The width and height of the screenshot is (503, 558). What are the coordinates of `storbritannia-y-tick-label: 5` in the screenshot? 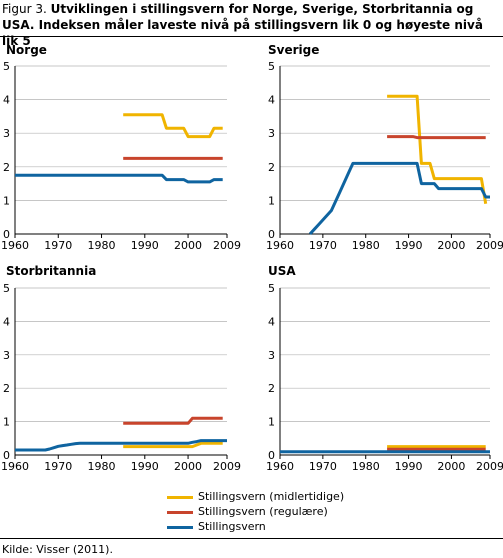 It's located at (6, 288).